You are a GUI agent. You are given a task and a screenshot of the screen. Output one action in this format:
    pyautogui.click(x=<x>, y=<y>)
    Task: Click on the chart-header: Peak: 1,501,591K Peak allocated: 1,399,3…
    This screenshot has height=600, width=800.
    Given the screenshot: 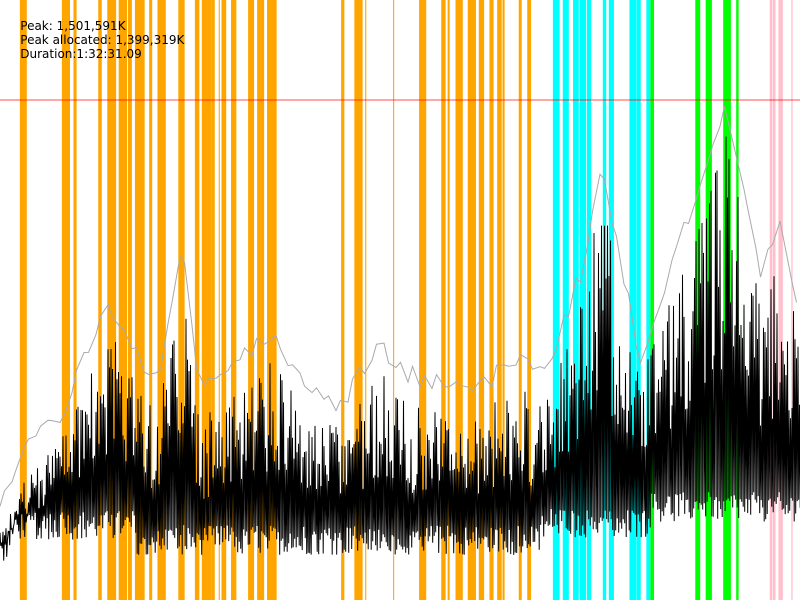 What is the action you would take?
    pyautogui.click(x=99, y=40)
    